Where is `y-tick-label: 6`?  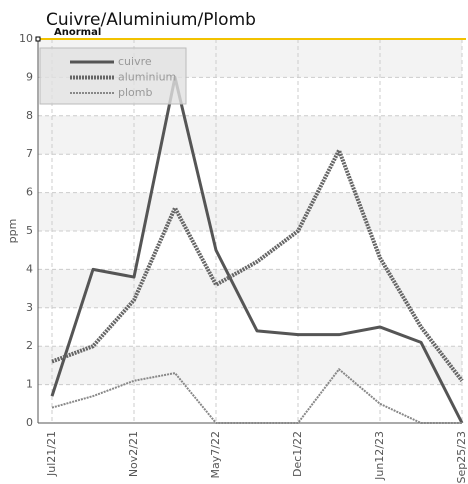 y-tick-label: 6 is located at coordinates (29, 192).